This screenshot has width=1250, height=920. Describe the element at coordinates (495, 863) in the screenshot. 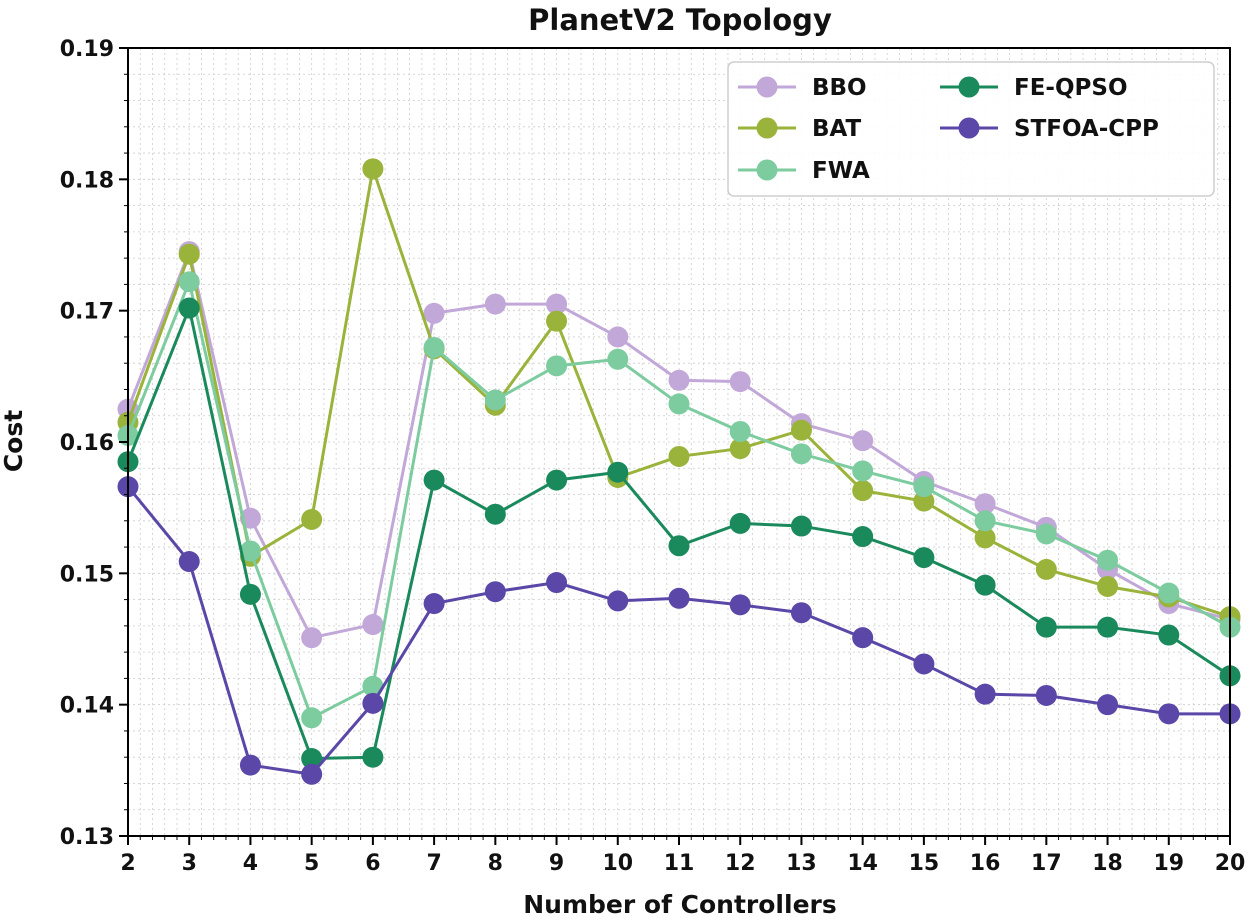

I see `x-tick-label: 8` at that location.